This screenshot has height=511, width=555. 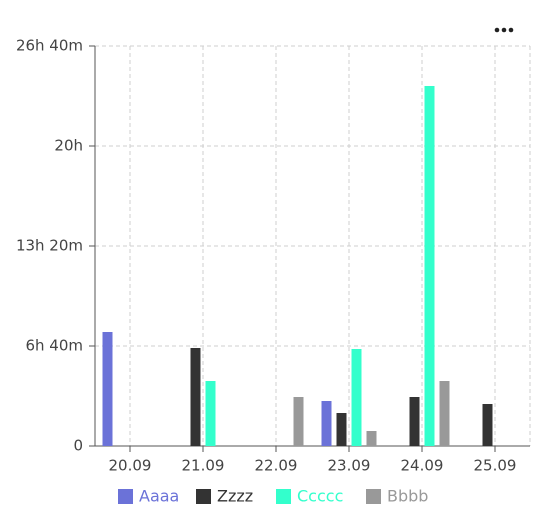 What do you see at coordinates (54, 346) in the screenshot?
I see `y-tick-label: 6h 40m` at bounding box center [54, 346].